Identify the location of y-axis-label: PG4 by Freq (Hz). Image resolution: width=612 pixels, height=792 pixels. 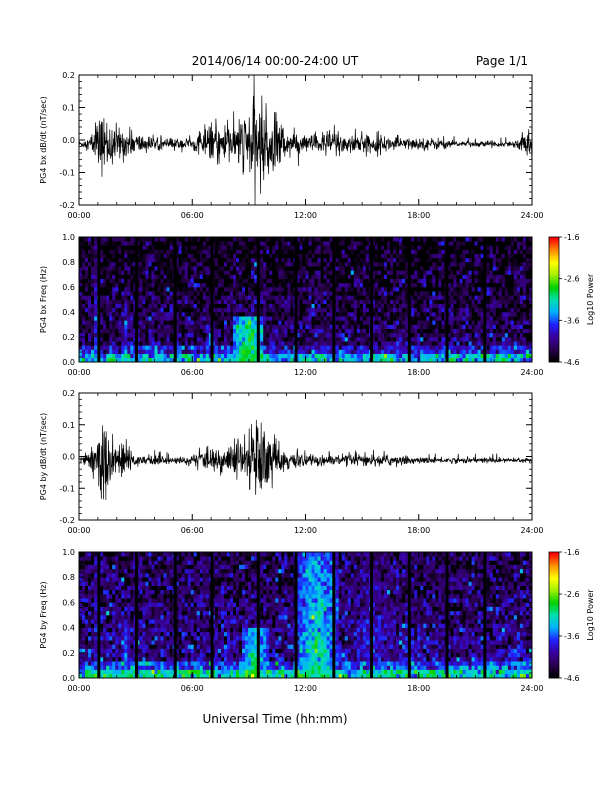
(43, 614).